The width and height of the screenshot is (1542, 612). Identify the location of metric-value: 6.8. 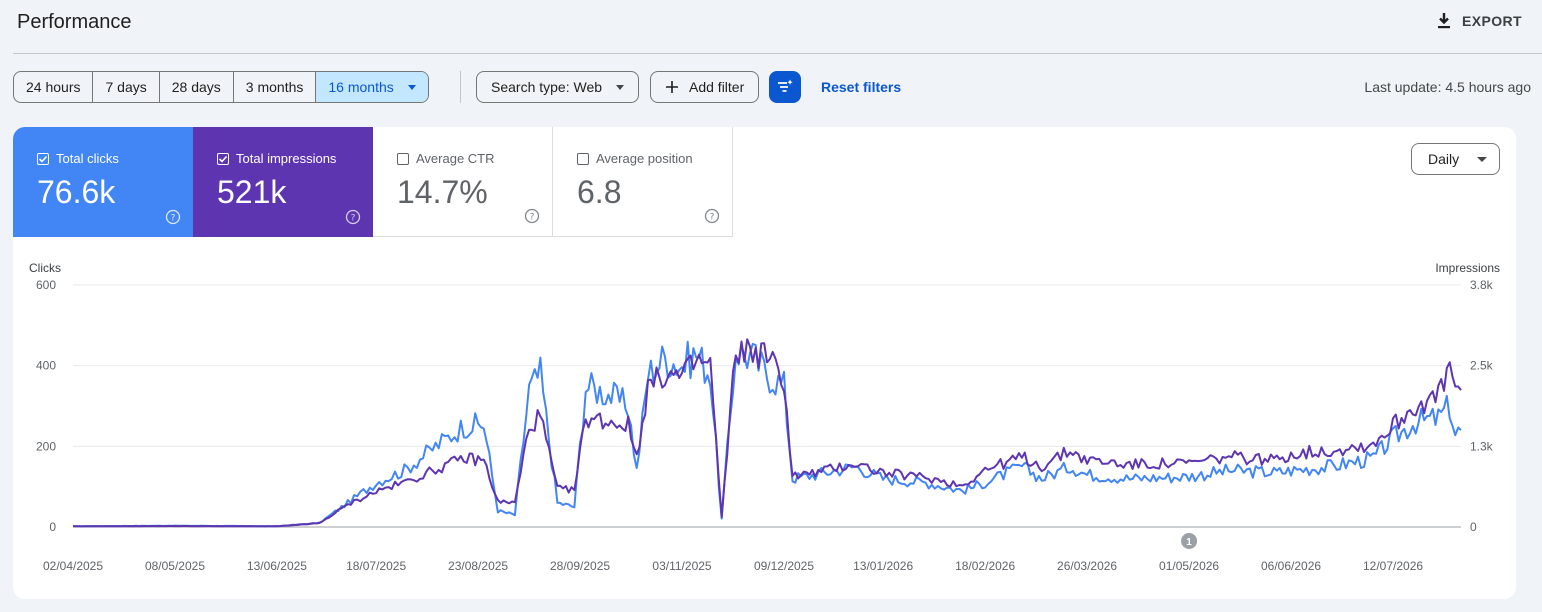
(599, 192).